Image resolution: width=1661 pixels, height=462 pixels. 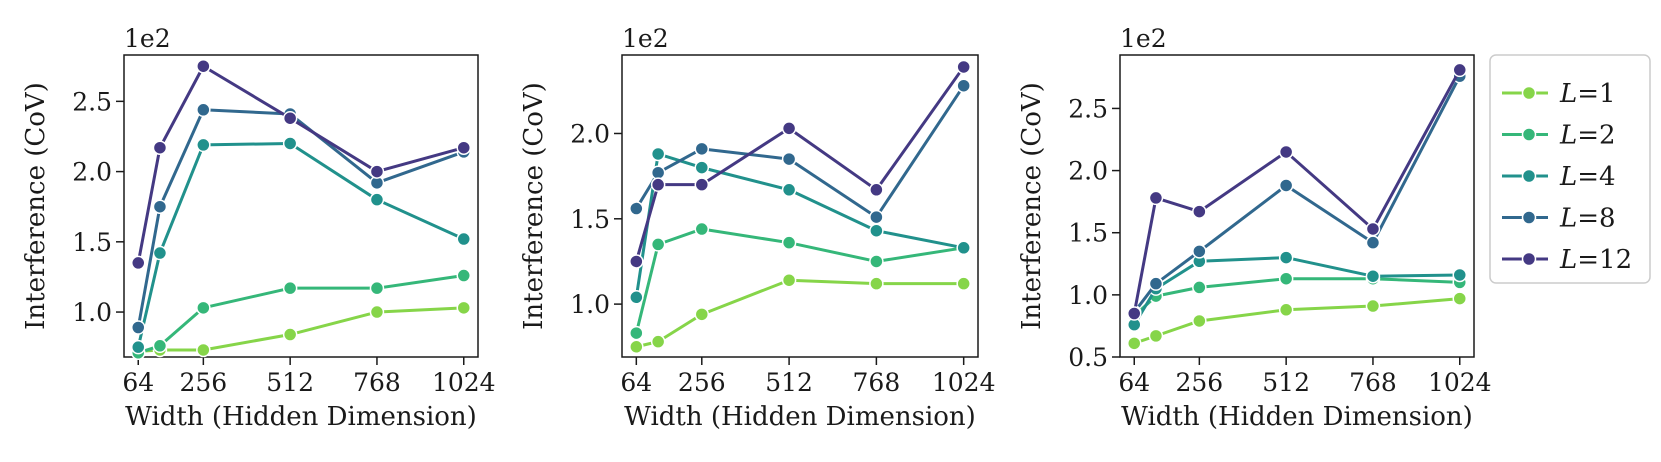 What do you see at coordinates (1587, 219) in the screenshot?
I see `legend-item-label: L=8` at bounding box center [1587, 219].